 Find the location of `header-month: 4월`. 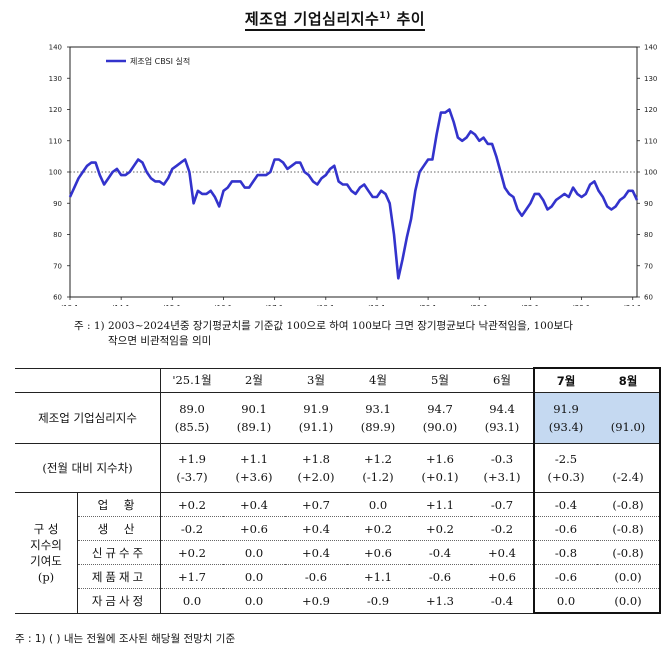

header-month: 4월 is located at coordinates (378, 380).